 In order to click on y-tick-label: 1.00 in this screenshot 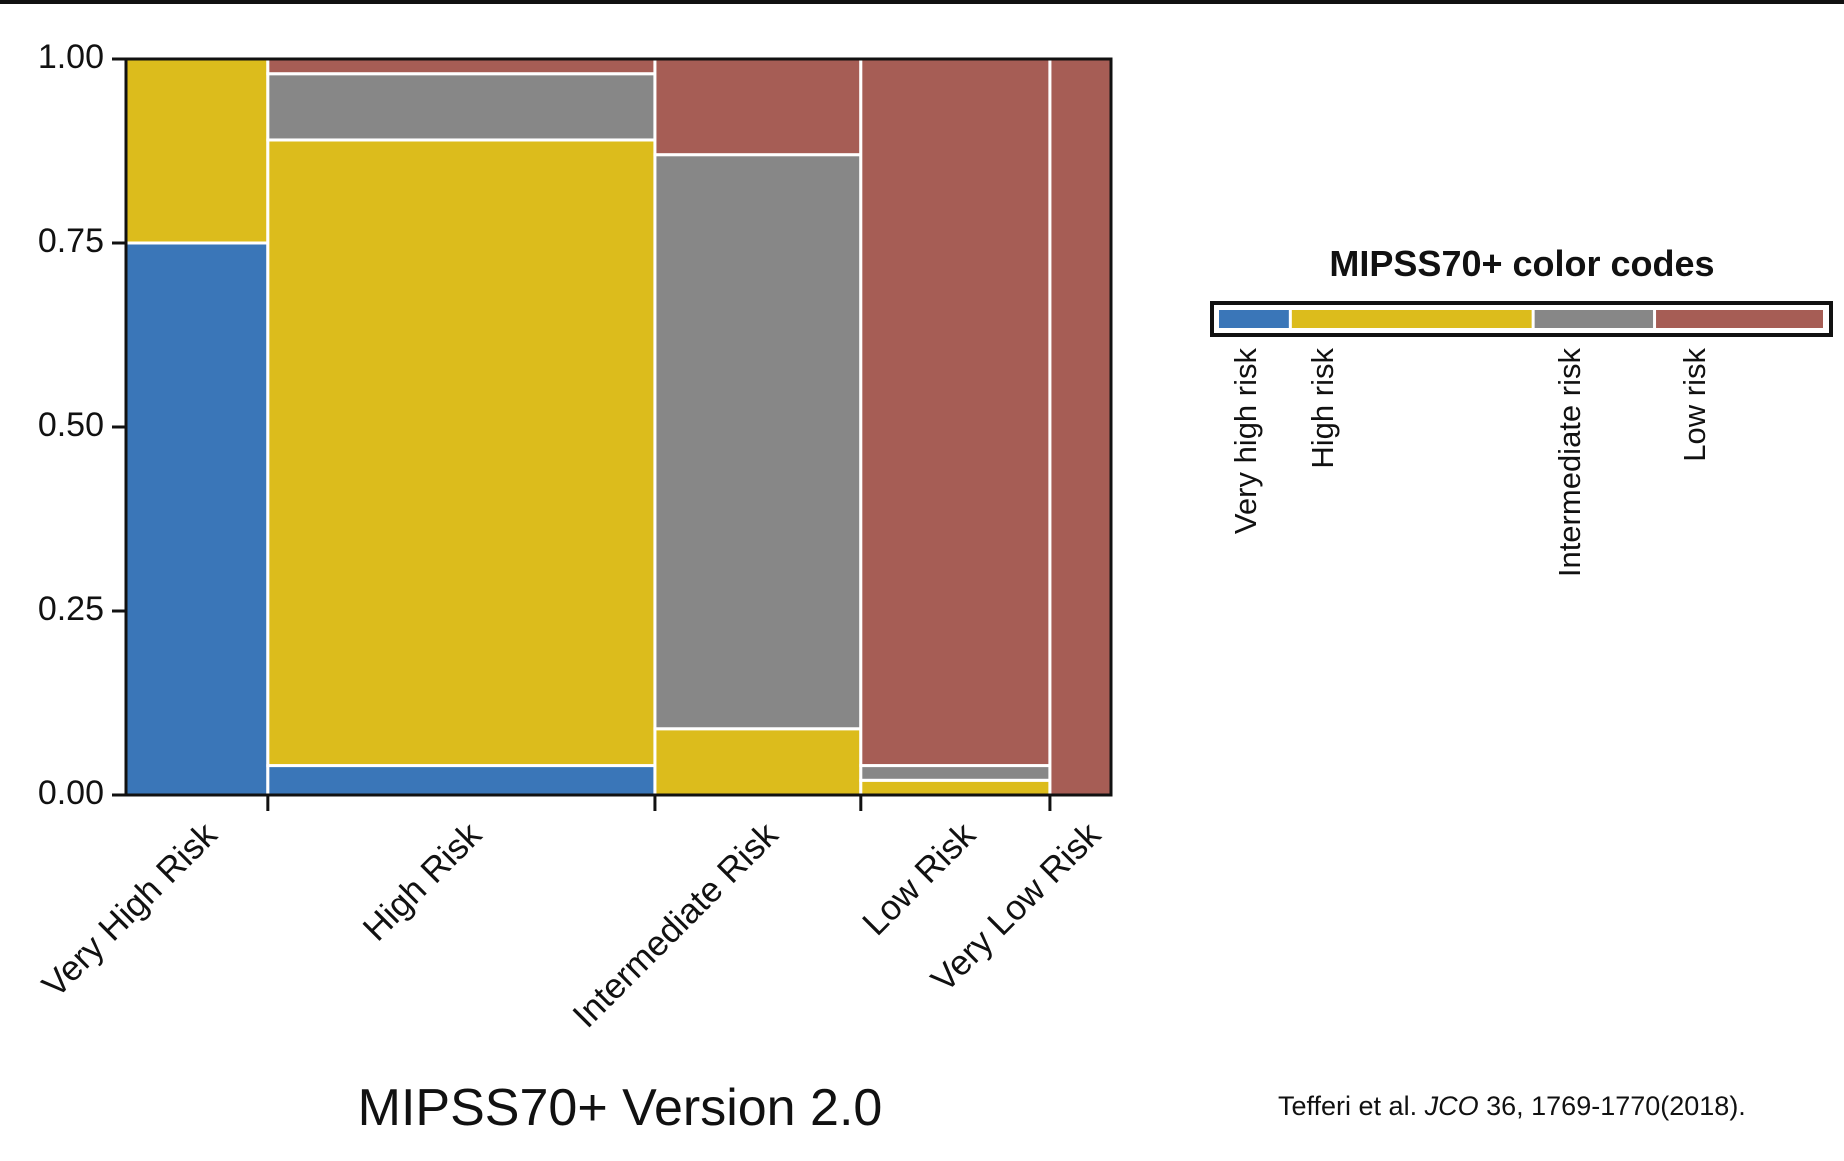, I will do `click(71, 57)`.